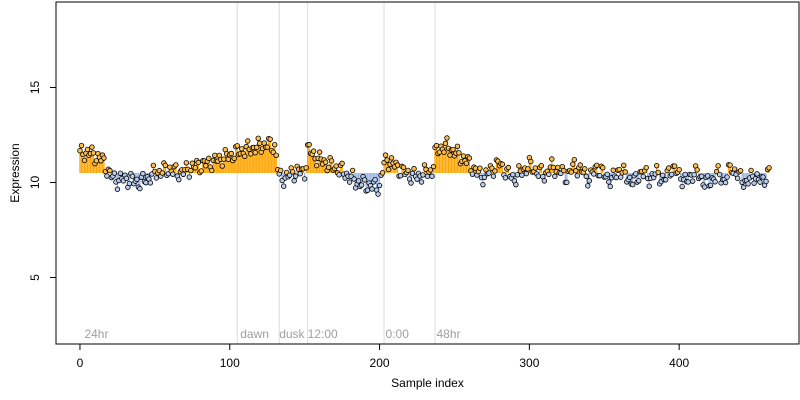  Describe the element at coordinates (679, 363) in the screenshot. I see `x-tick-label: 400` at that location.